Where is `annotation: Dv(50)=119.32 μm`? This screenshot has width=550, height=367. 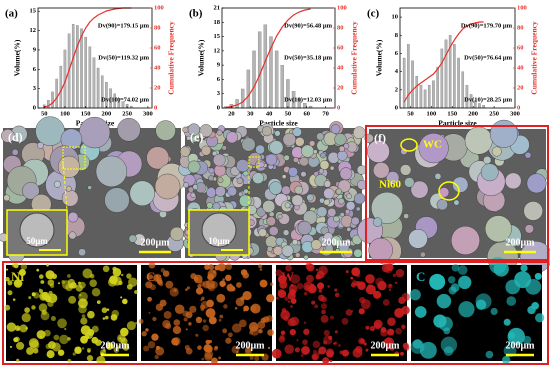
annotation: Dv(50)=119.32 μm is located at coordinates (123, 57).